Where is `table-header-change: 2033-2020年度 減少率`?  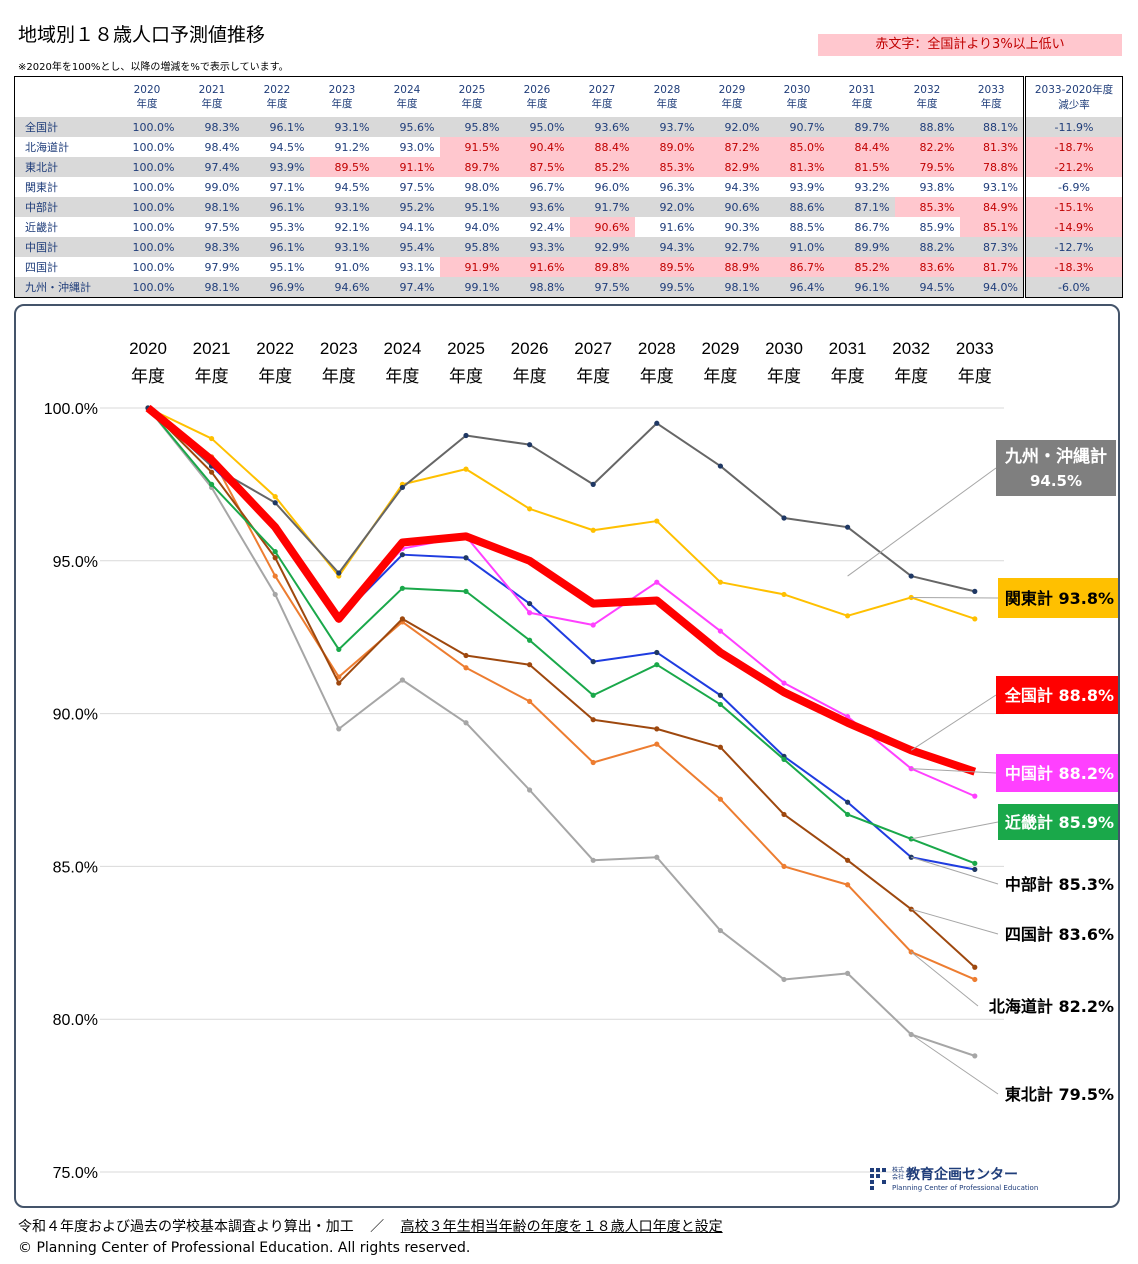
table-header-change: 2033-2020年度 減少率 is located at coordinates (1073, 96).